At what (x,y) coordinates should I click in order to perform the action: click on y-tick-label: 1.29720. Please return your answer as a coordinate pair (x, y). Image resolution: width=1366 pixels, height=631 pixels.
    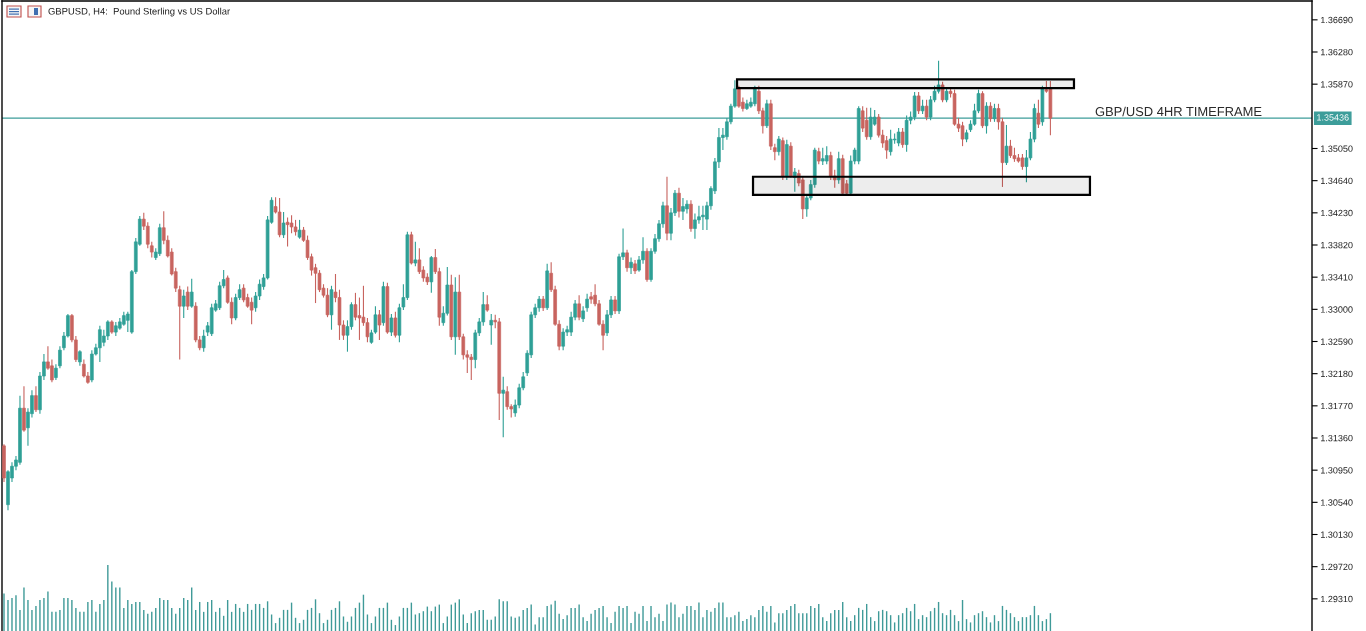
    Looking at the image, I should click on (1337, 567).